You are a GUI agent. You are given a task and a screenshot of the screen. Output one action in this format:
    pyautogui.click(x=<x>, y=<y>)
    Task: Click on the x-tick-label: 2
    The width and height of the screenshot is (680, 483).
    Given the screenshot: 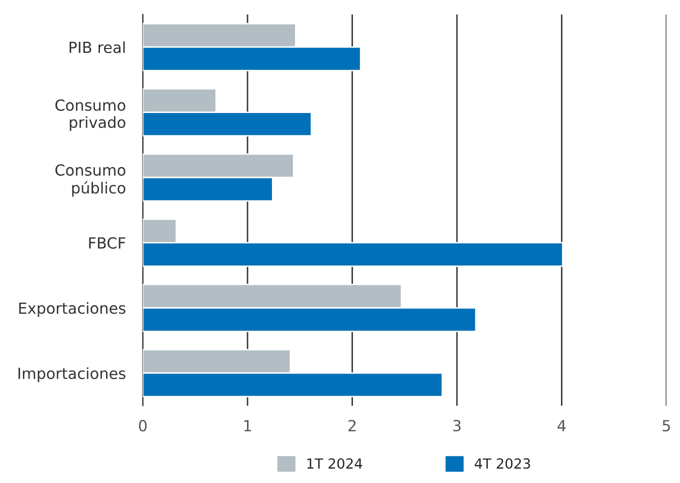 What is the action you would take?
    pyautogui.click(x=352, y=426)
    